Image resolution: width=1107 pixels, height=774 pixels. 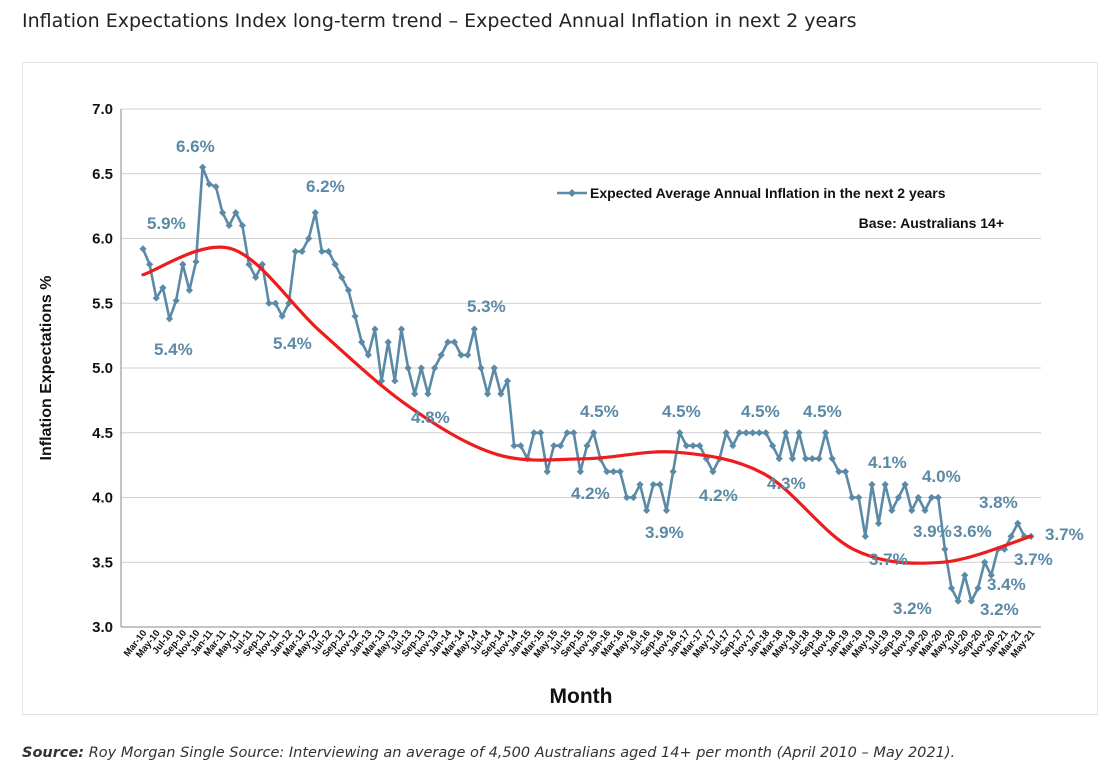 I want to click on annotation-label: 3.9%, so click(x=932, y=531).